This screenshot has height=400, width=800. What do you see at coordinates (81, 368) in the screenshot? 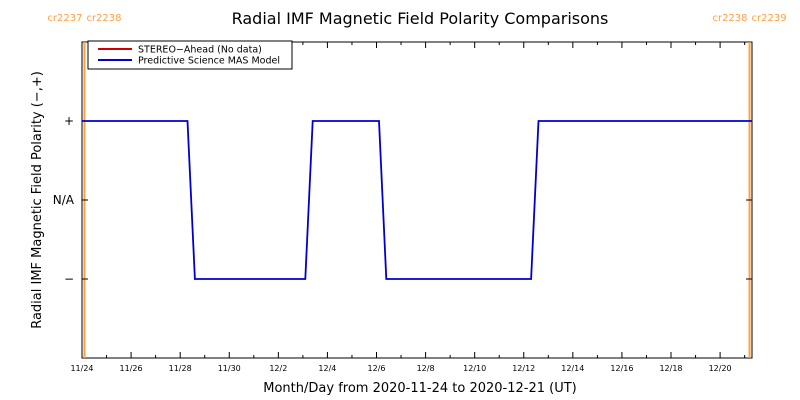
I see `x-tick-label: 11/24` at bounding box center [81, 368].